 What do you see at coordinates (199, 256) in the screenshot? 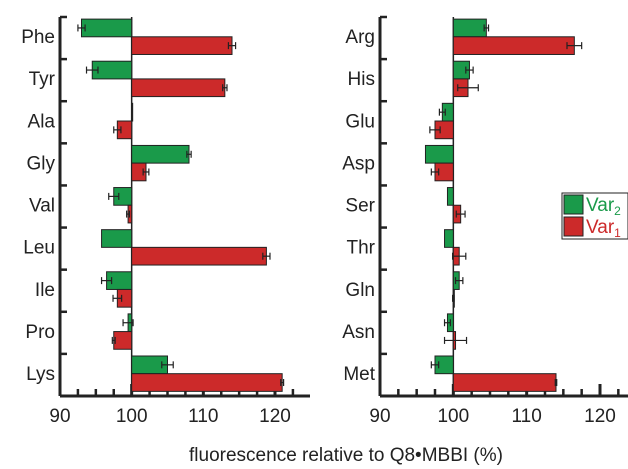
I see `bar-var1-leu` at bounding box center [199, 256].